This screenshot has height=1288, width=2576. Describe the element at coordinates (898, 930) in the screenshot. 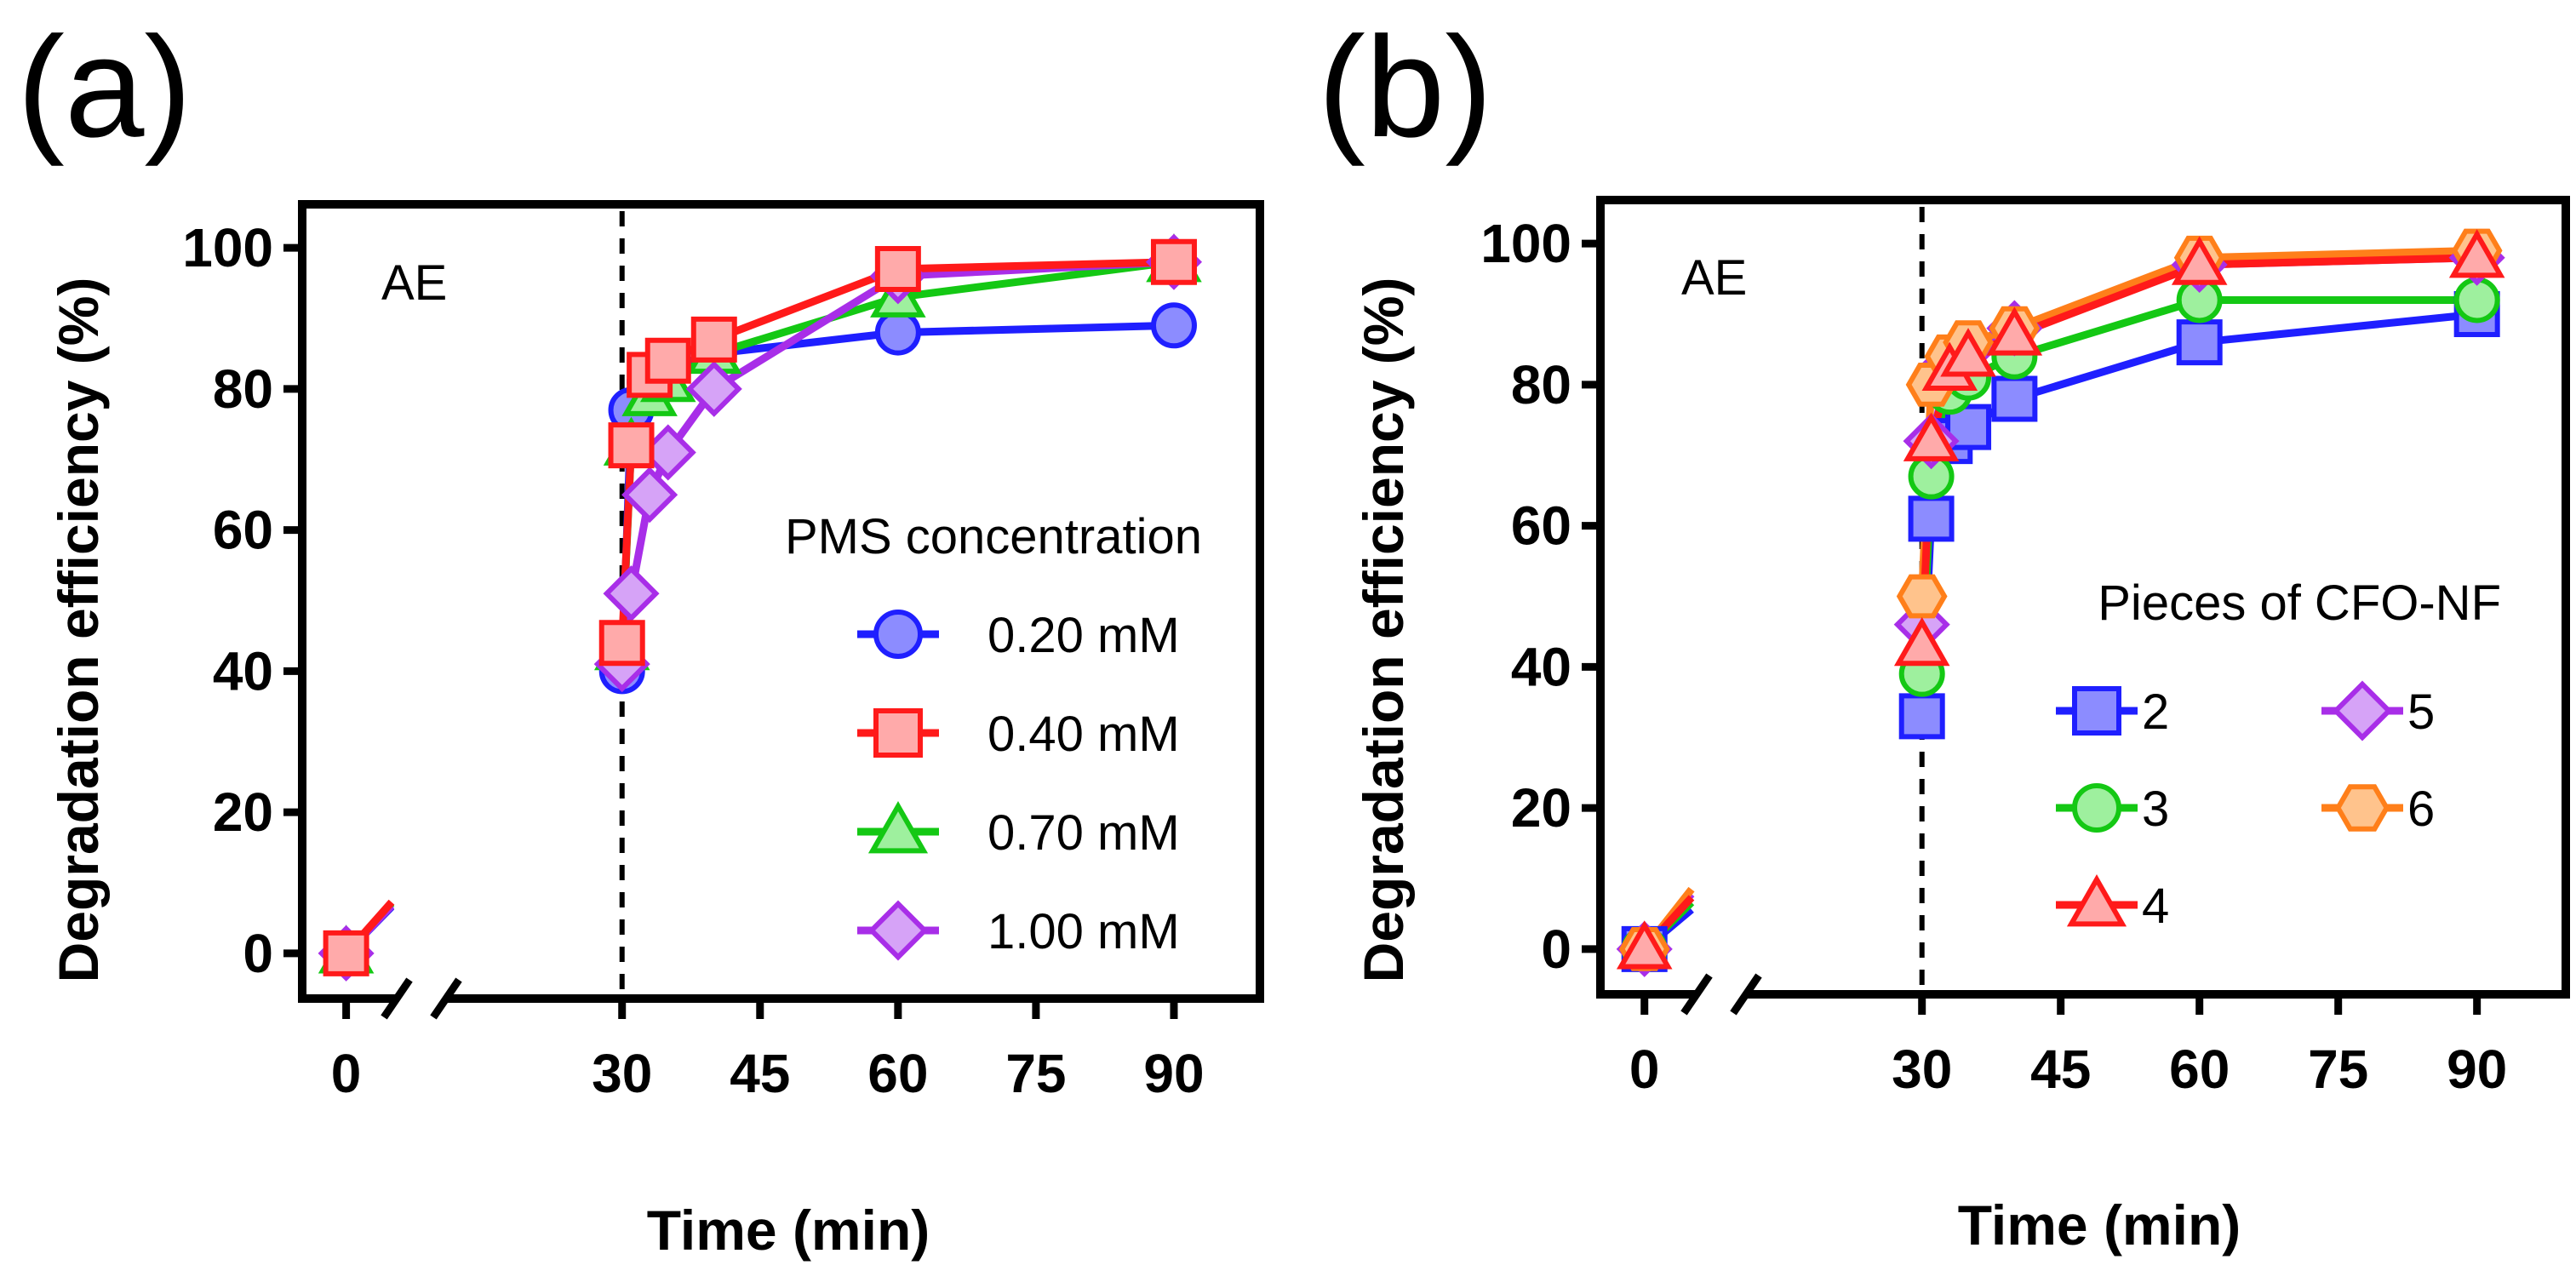

I see `legend-marker-1-00-mm` at that location.